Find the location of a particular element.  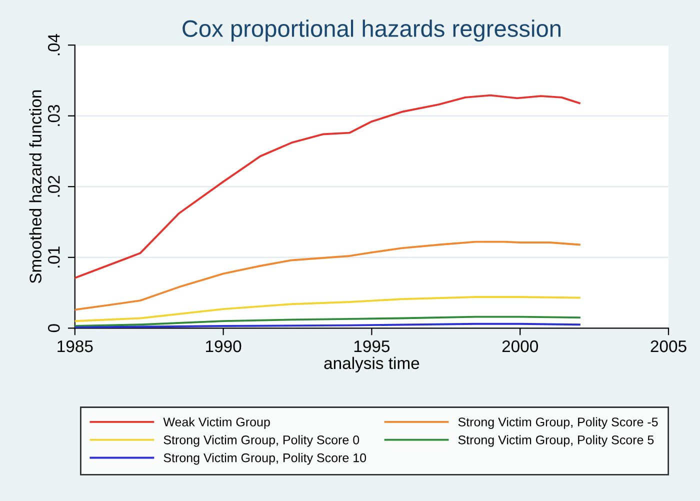

y-tick-label: .03 is located at coordinates (54, 115).